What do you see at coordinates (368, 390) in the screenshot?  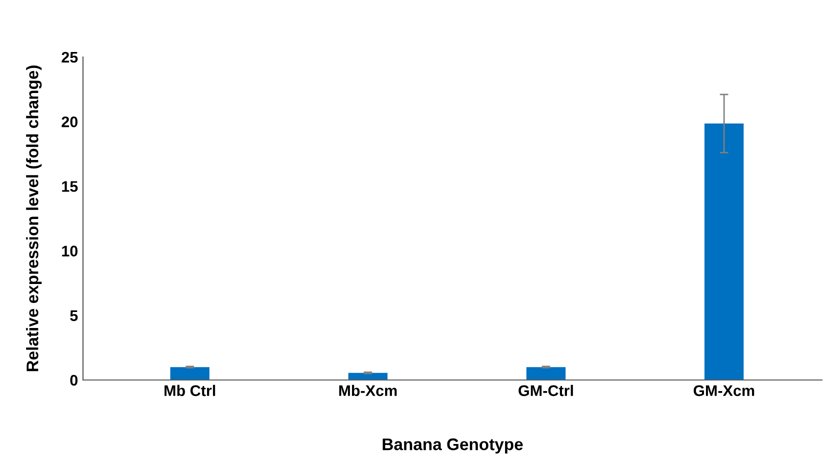 I see `x-tick-label: Mb-Xcm` at bounding box center [368, 390].